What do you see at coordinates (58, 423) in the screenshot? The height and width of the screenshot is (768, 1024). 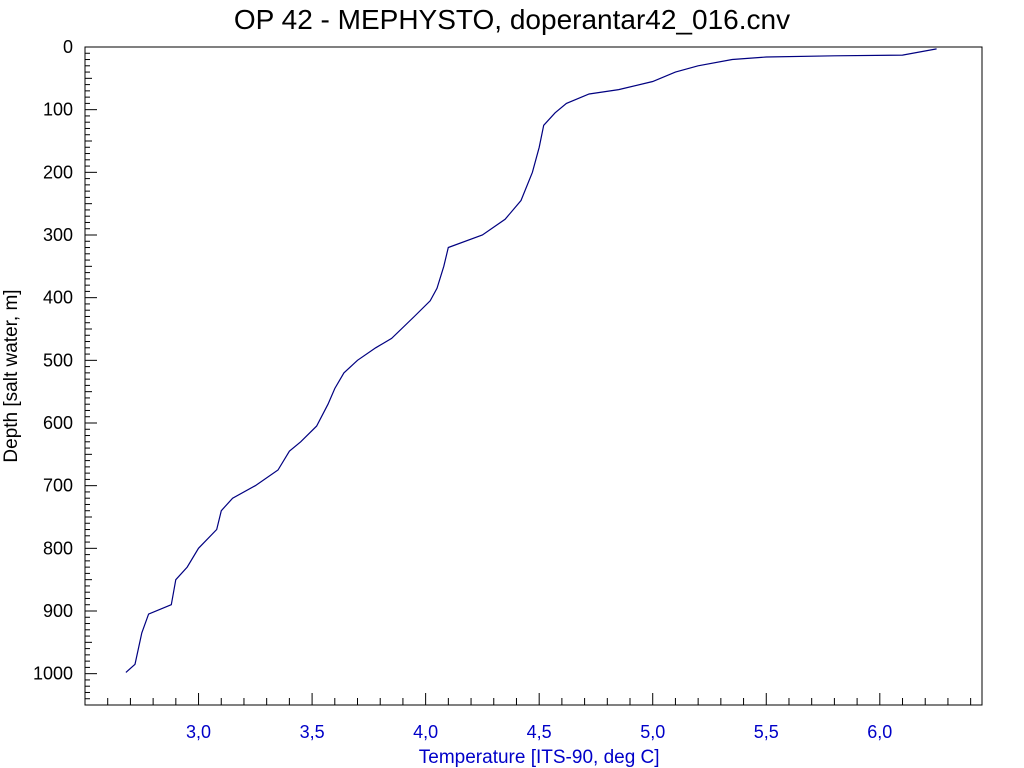 I see `y-tick-label: 600` at bounding box center [58, 423].